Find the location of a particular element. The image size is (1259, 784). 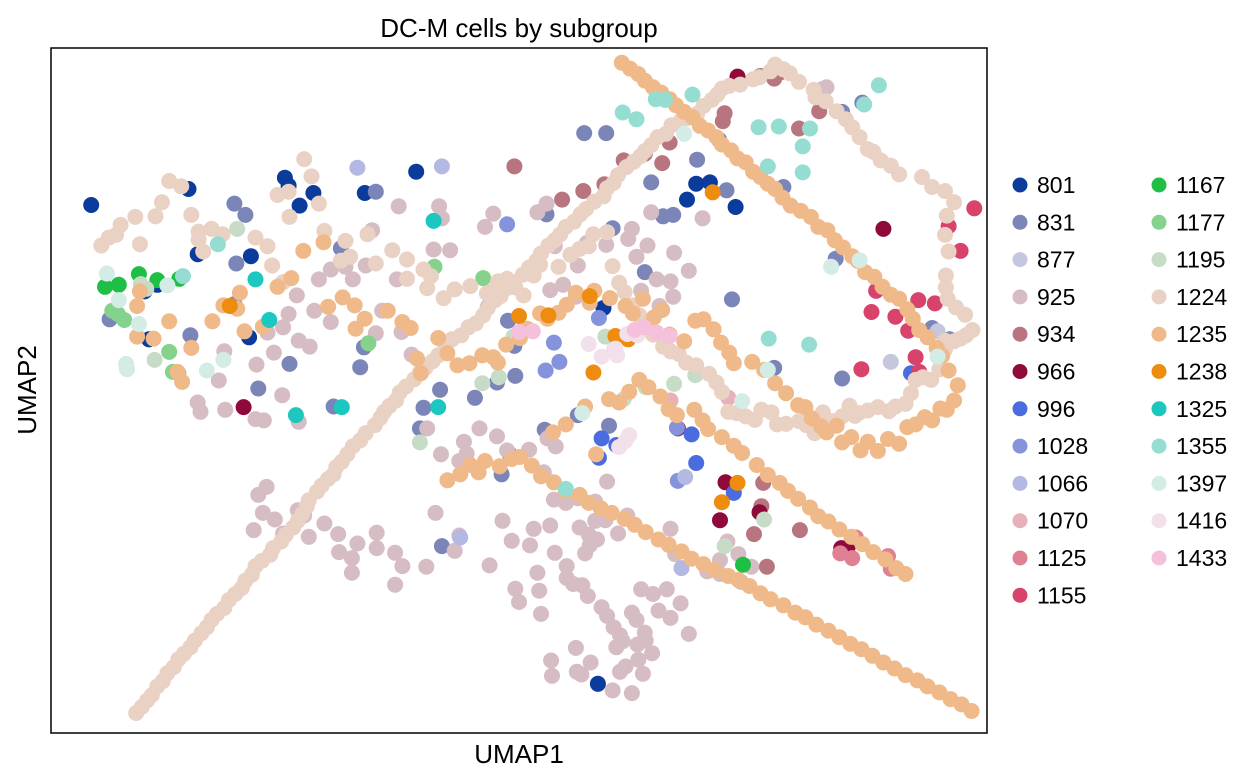

legend-label-1416: 1416 is located at coordinates (1201, 521).